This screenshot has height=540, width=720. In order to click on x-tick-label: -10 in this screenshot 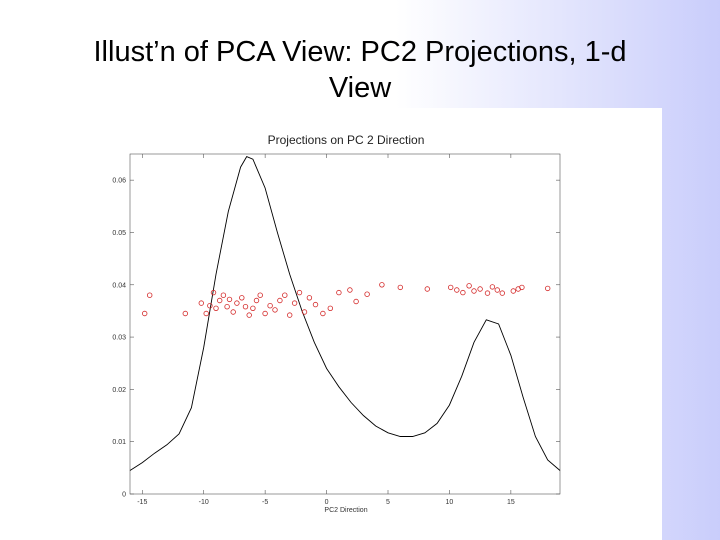, I will do `click(204, 502)`.